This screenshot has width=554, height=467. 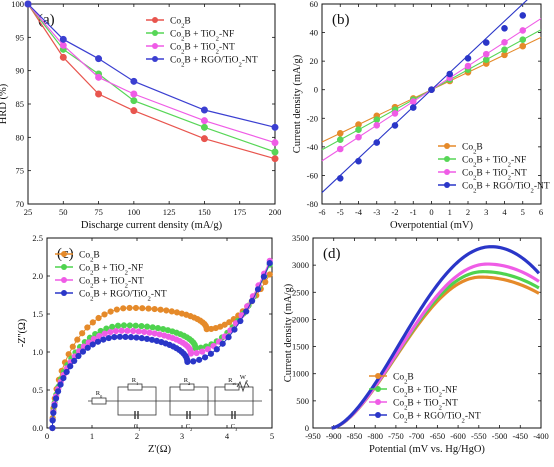 What do you see at coordinates (425, 405) in the screenshot?
I see `legend-label: Co2B + TiO2-NT` at bounding box center [425, 405].